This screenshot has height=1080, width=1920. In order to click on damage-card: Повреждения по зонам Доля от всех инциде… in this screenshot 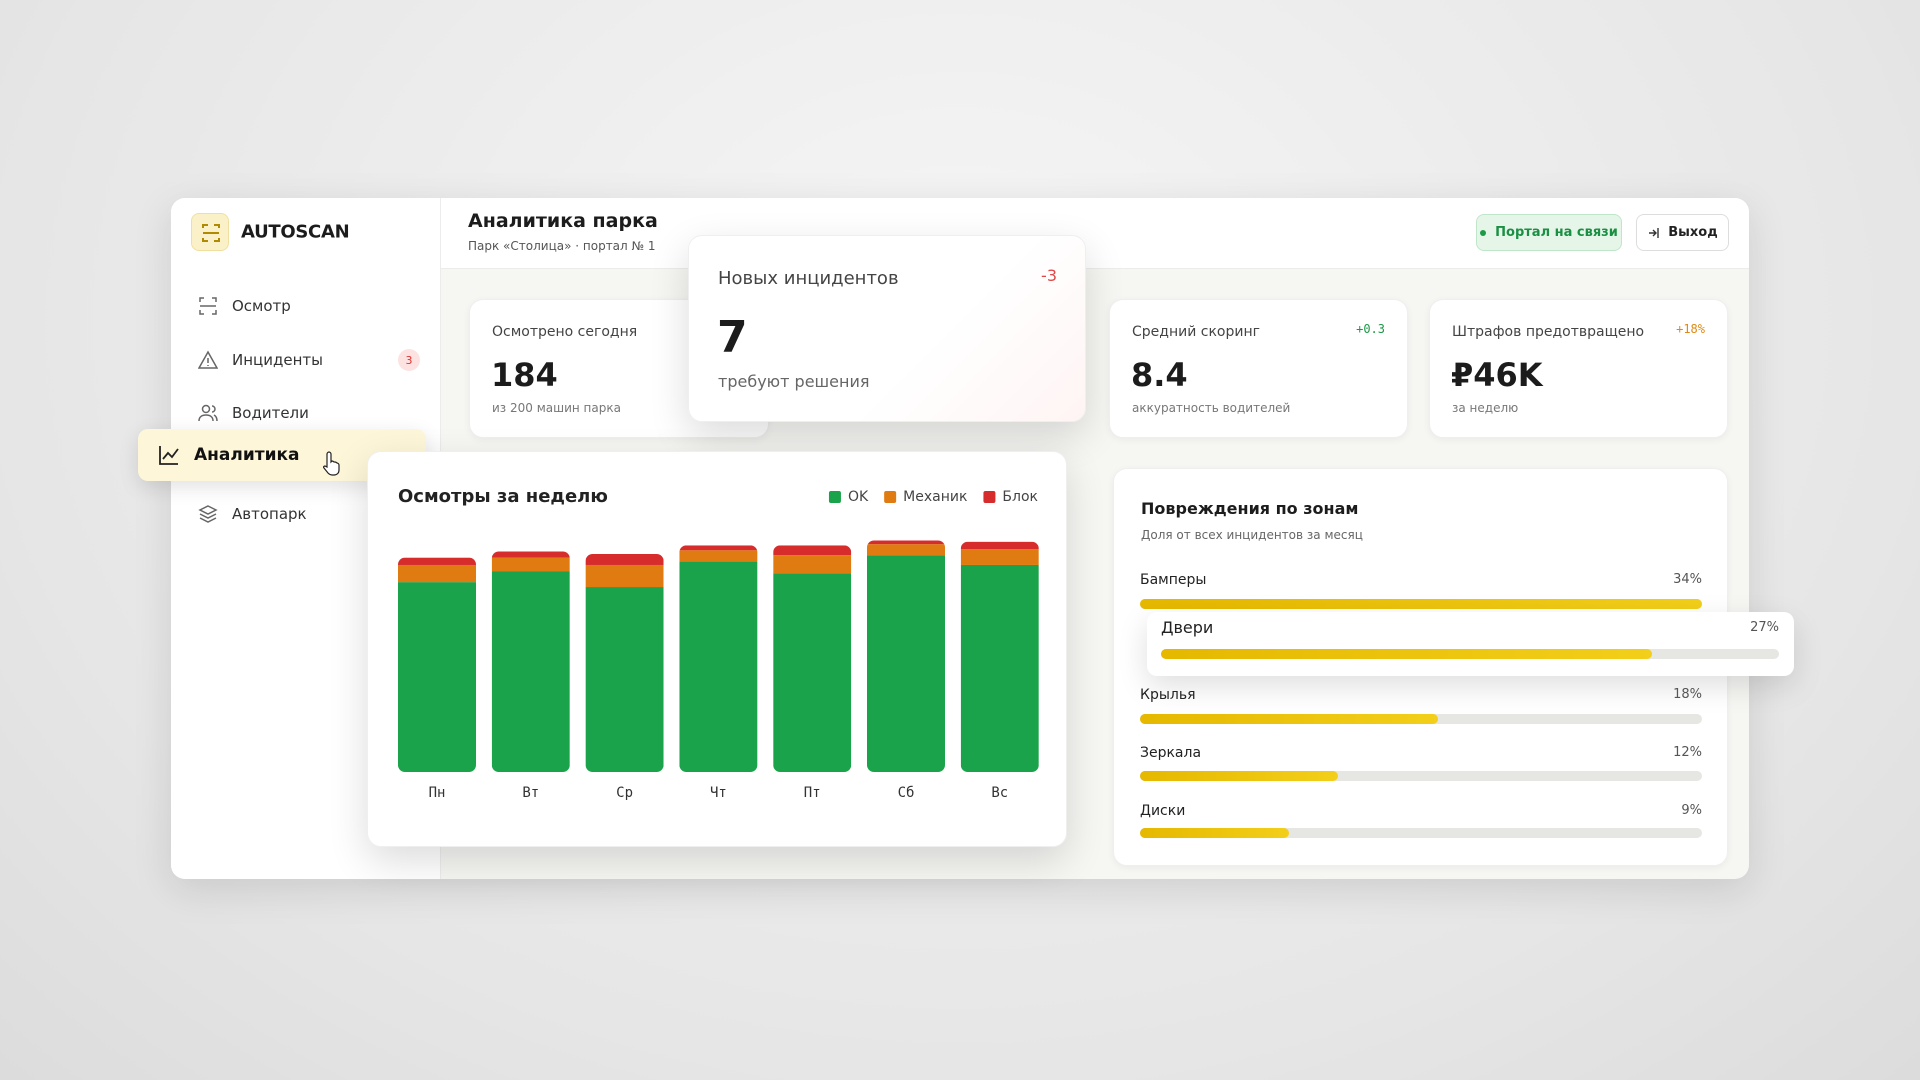, I will do `click(1420, 667)`.